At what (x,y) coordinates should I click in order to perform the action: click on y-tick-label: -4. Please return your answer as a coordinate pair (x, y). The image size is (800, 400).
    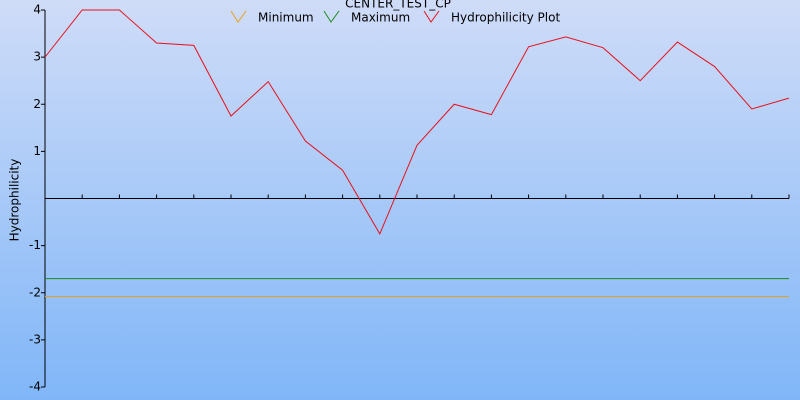
    Looking at the image, I should click on (35, 387).